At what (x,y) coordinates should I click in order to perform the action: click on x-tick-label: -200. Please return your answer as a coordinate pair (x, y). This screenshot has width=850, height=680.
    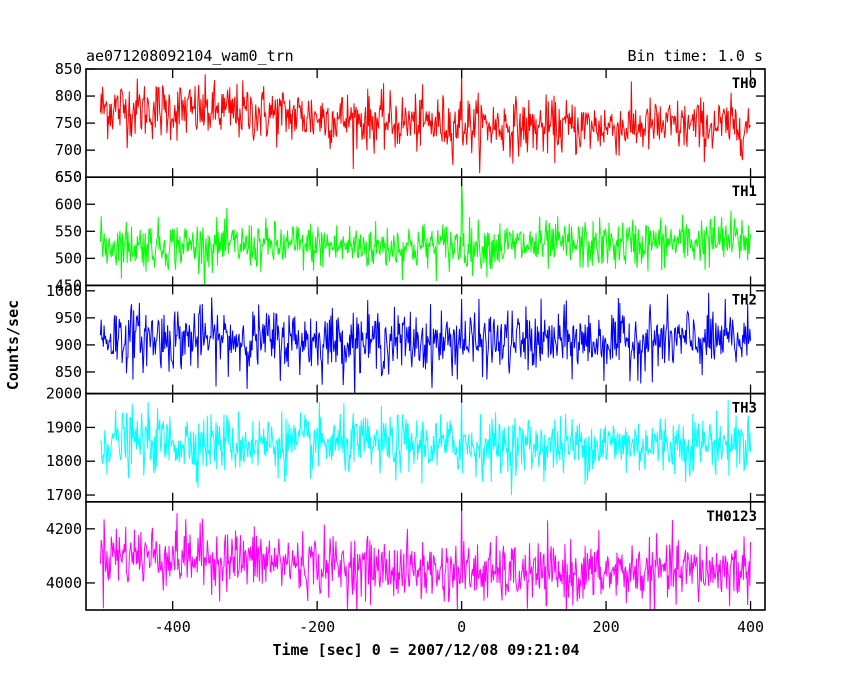
    Looking at the image, I should click on (317, 627).